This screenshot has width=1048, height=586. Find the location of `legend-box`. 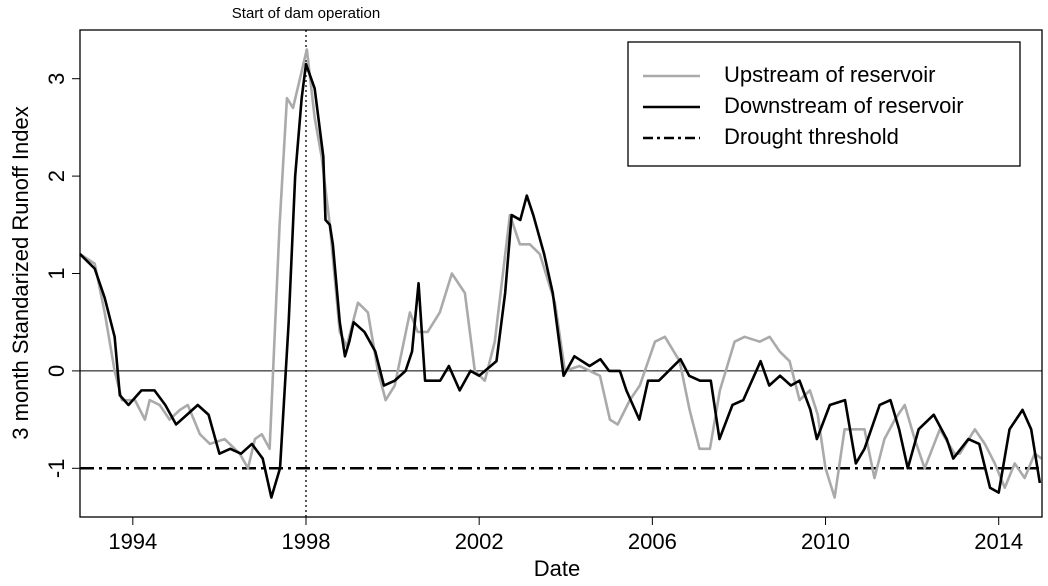

legend-box is located at coordinates (824, 104).